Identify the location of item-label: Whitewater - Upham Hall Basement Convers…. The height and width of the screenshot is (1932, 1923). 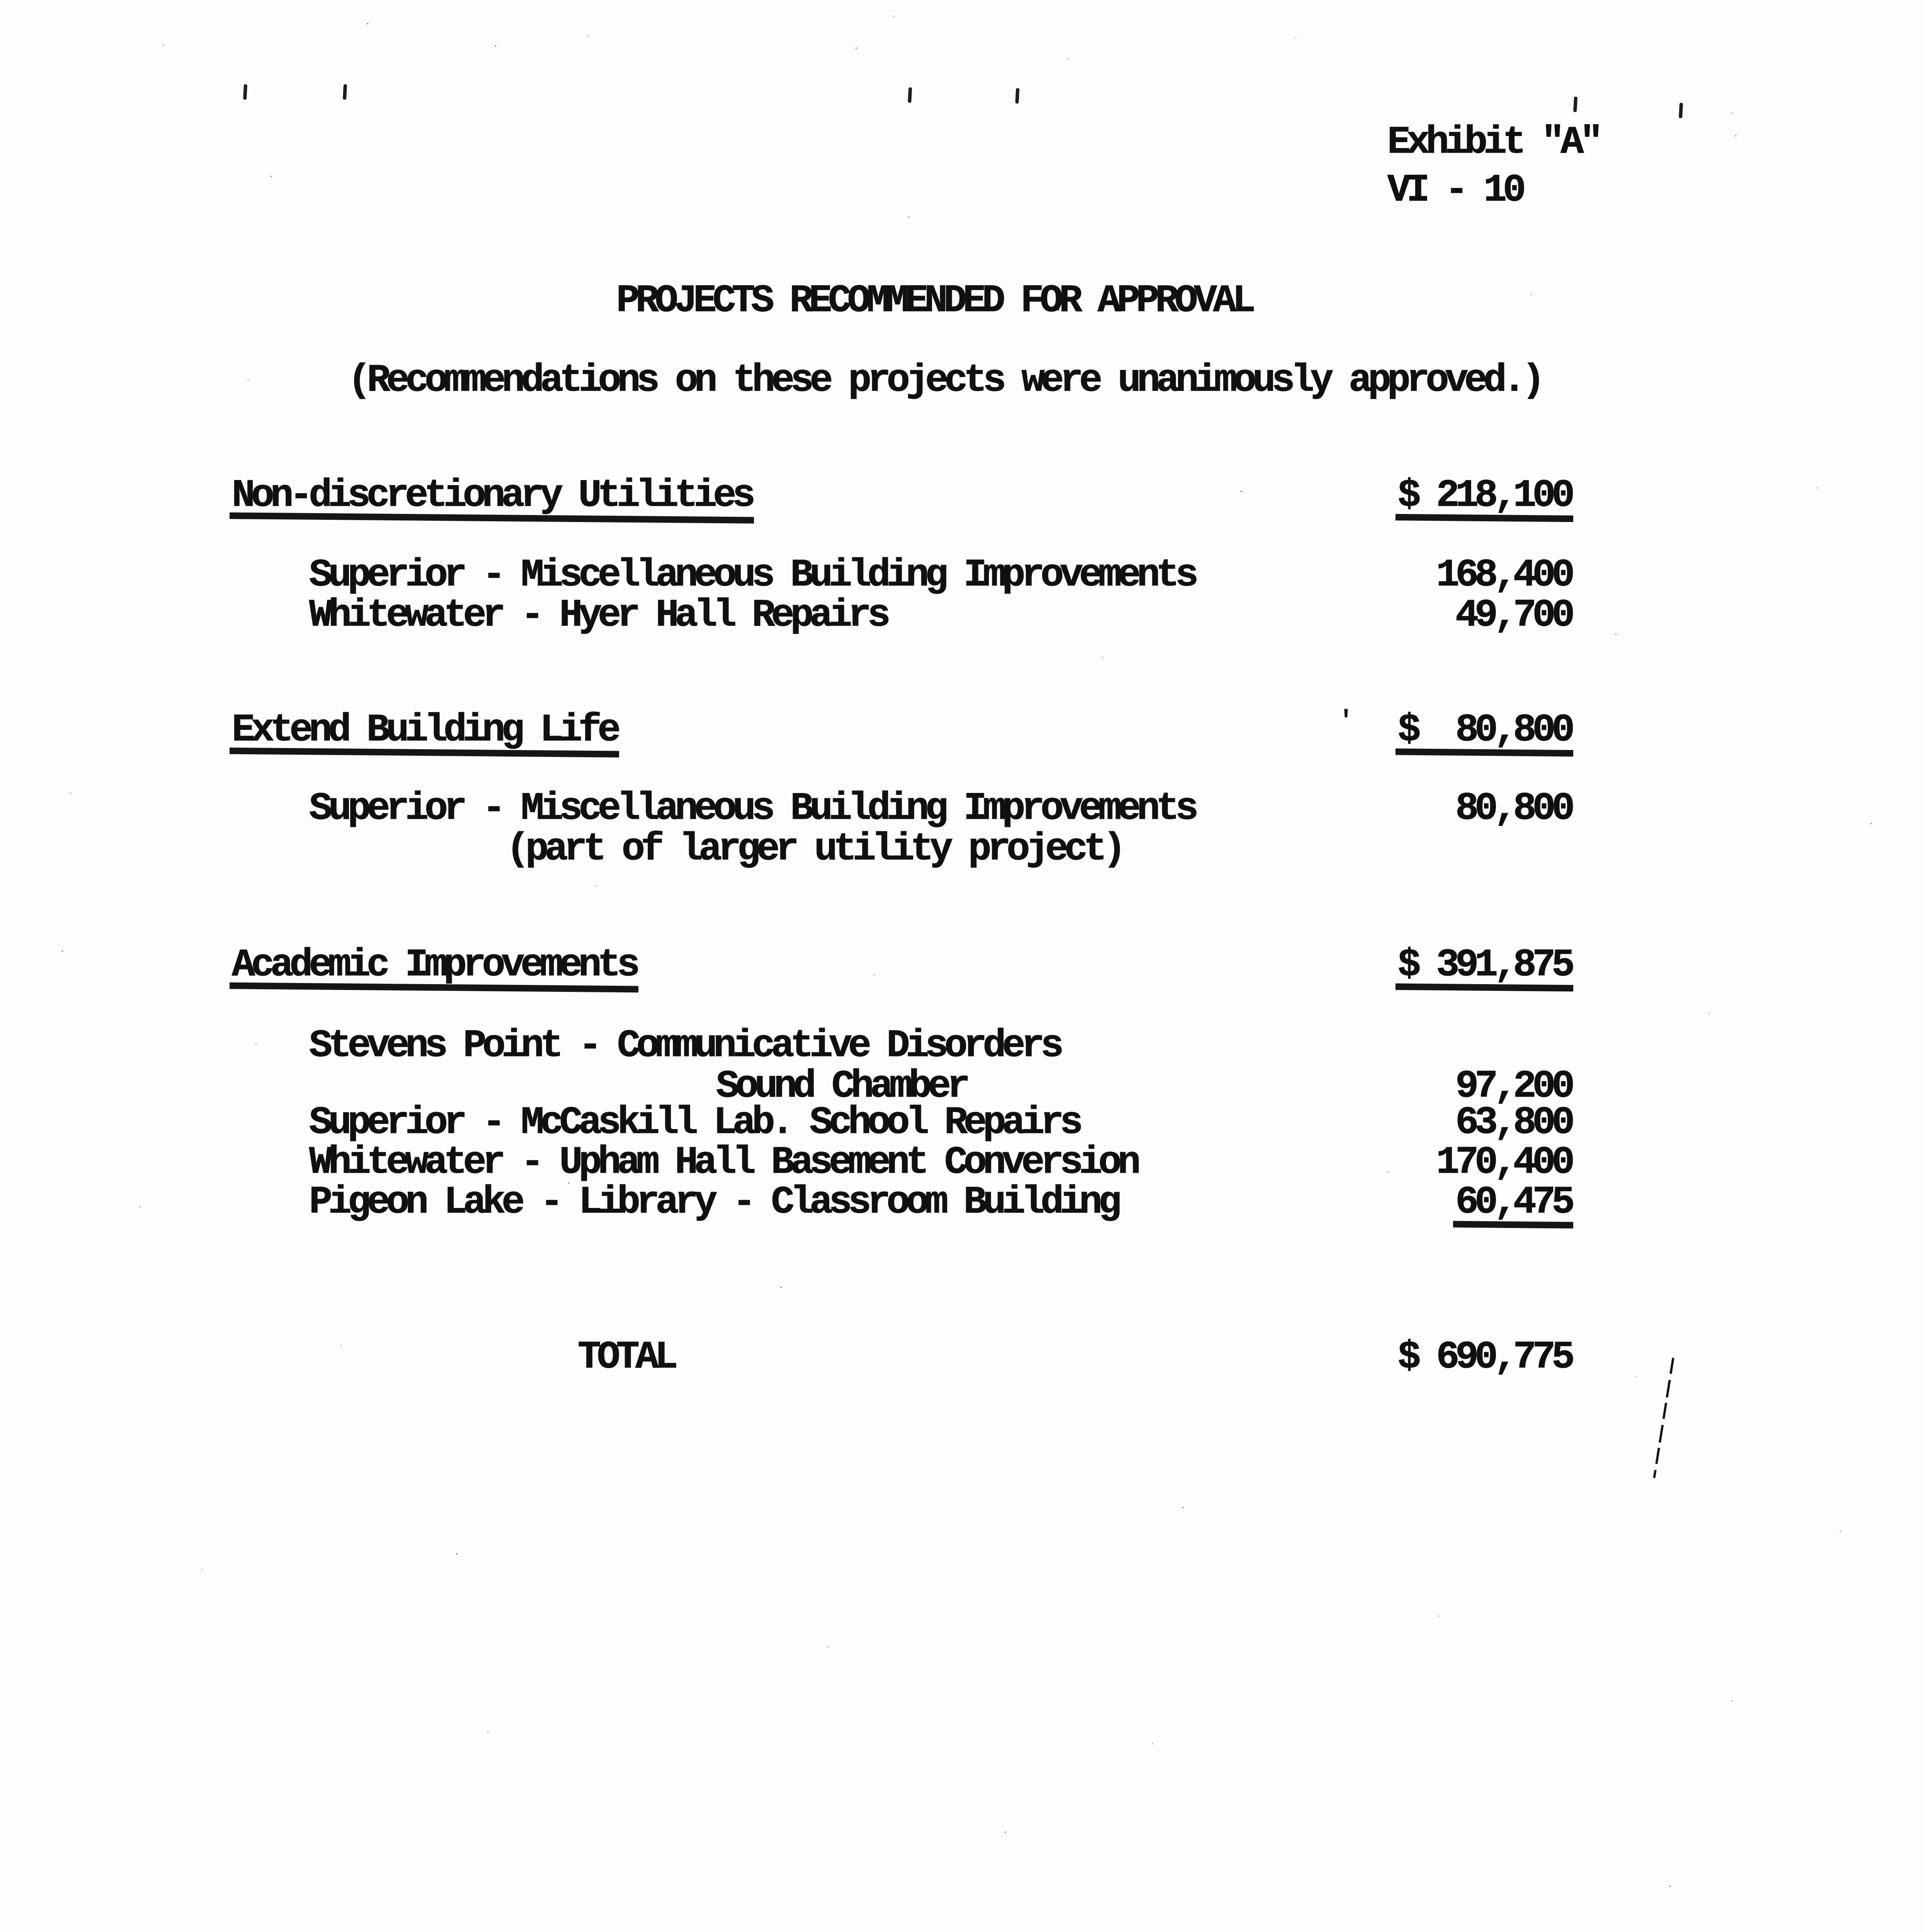
(725, 1163).